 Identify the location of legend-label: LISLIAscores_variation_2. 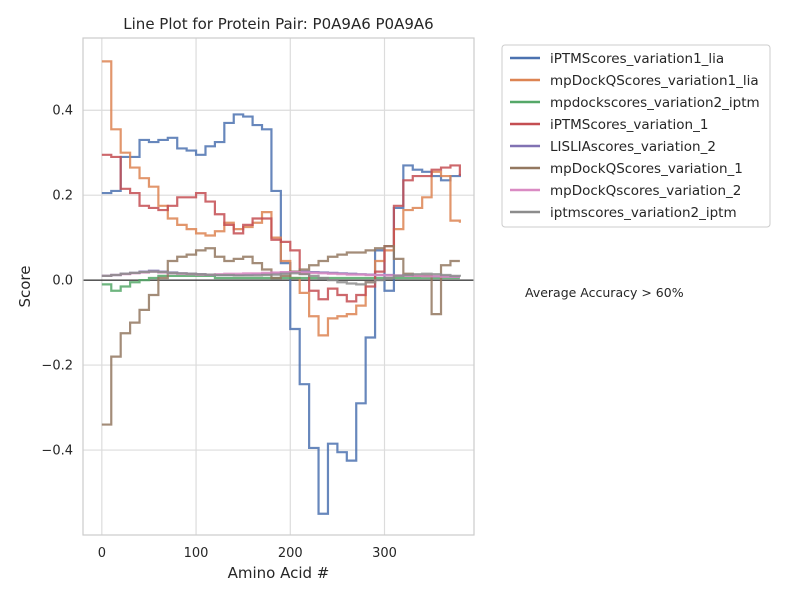
(633, 147).